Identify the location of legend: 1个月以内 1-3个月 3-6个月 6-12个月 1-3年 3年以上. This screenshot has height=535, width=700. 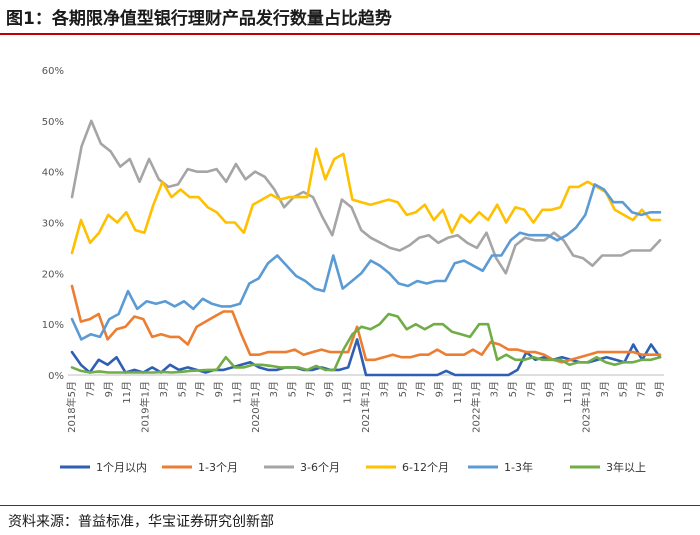
(353, 467).